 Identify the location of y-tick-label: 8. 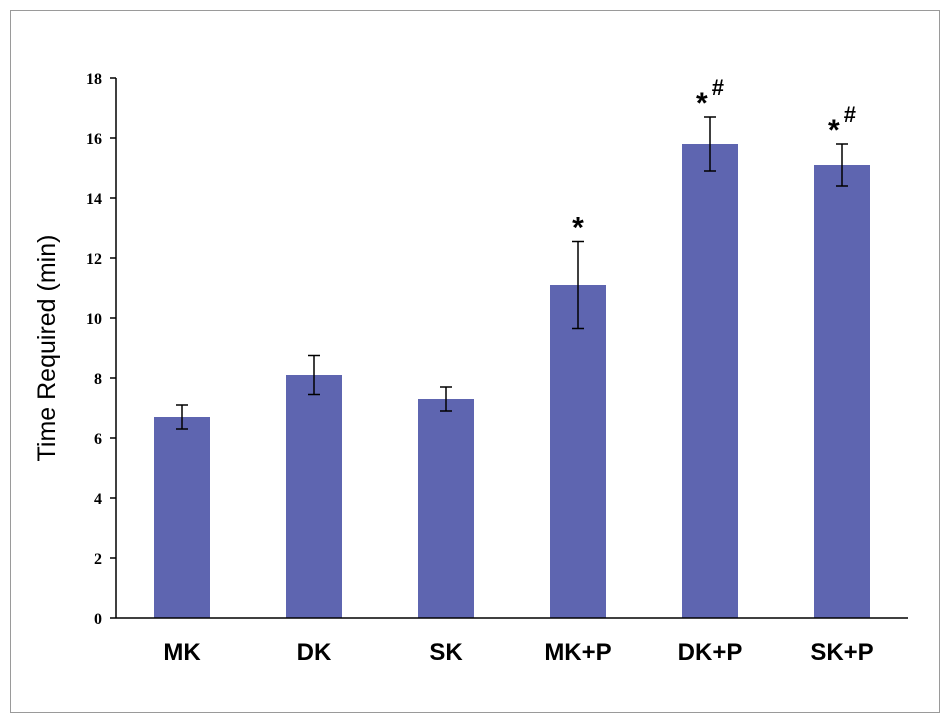
(98, 379).